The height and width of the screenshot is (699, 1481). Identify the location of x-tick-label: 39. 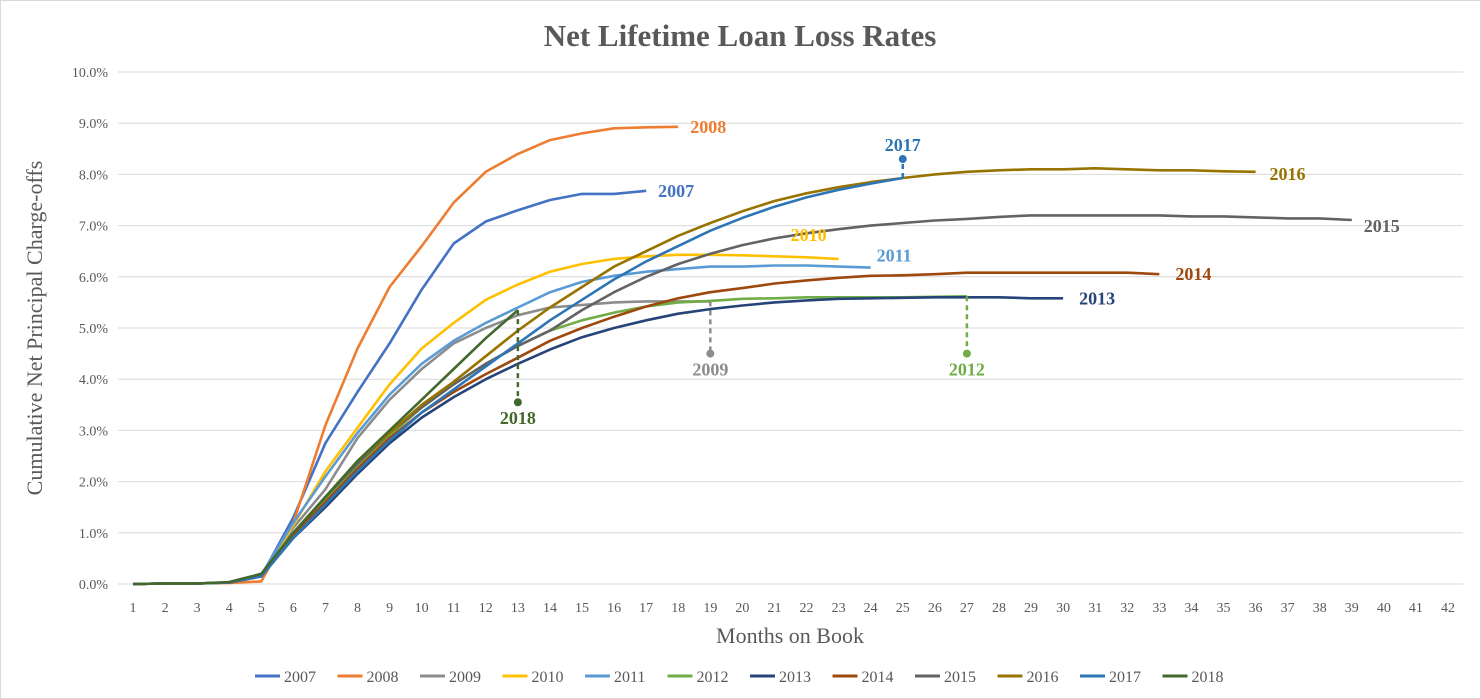
(1352, 608).